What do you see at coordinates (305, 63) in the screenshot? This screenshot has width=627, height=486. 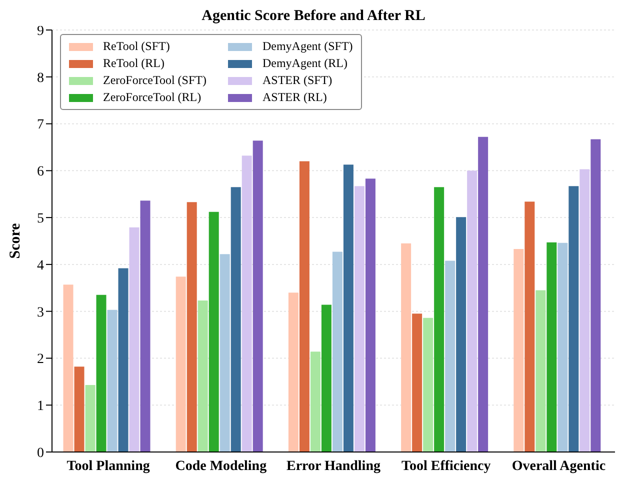 I see `legend-label: DemyAgent (RL)` at bounding box center [305, 63].